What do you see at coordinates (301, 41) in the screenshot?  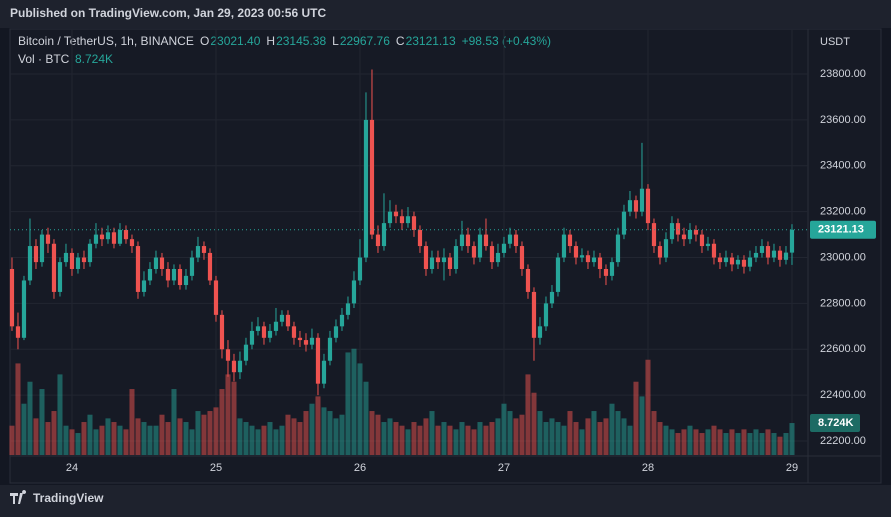 I see `legend-value: 23145.38` at bounding box center [301, 41].